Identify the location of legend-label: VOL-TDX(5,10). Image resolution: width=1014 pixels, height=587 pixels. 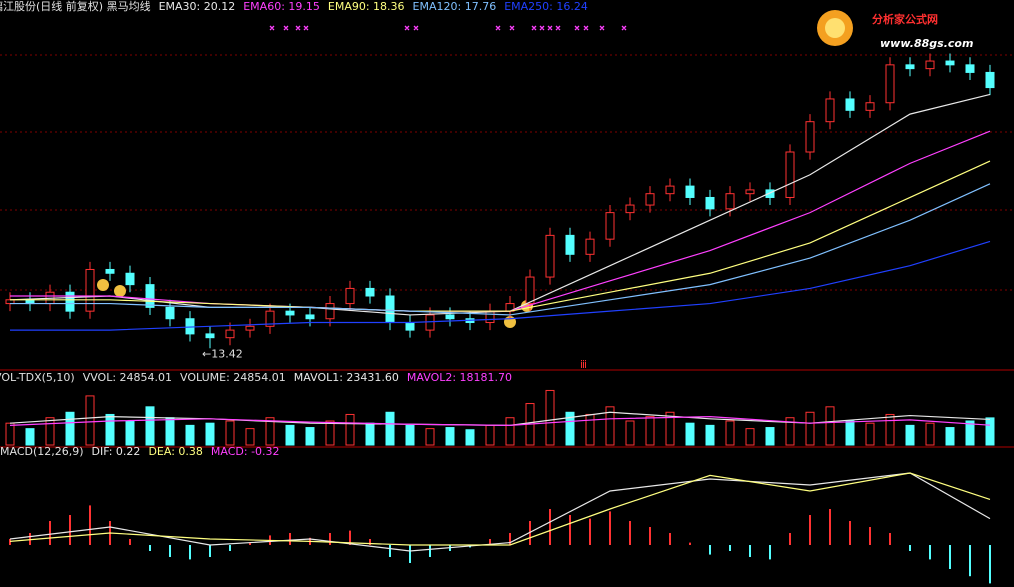
(37, 377).